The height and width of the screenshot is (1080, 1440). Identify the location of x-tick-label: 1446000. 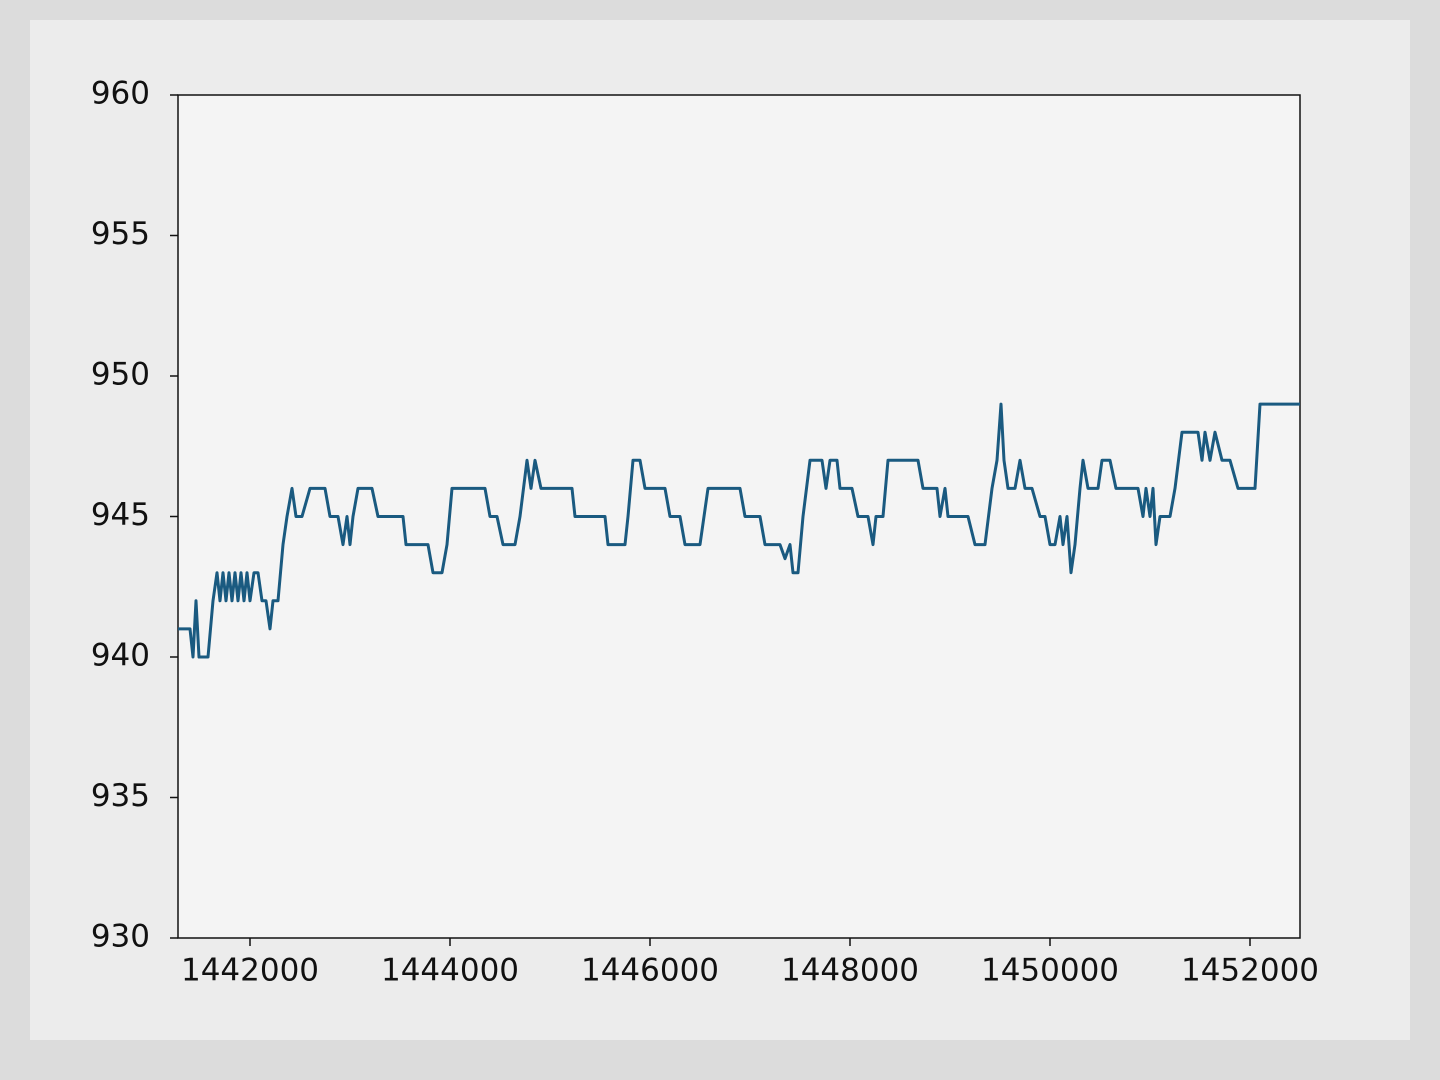
(650, 971).